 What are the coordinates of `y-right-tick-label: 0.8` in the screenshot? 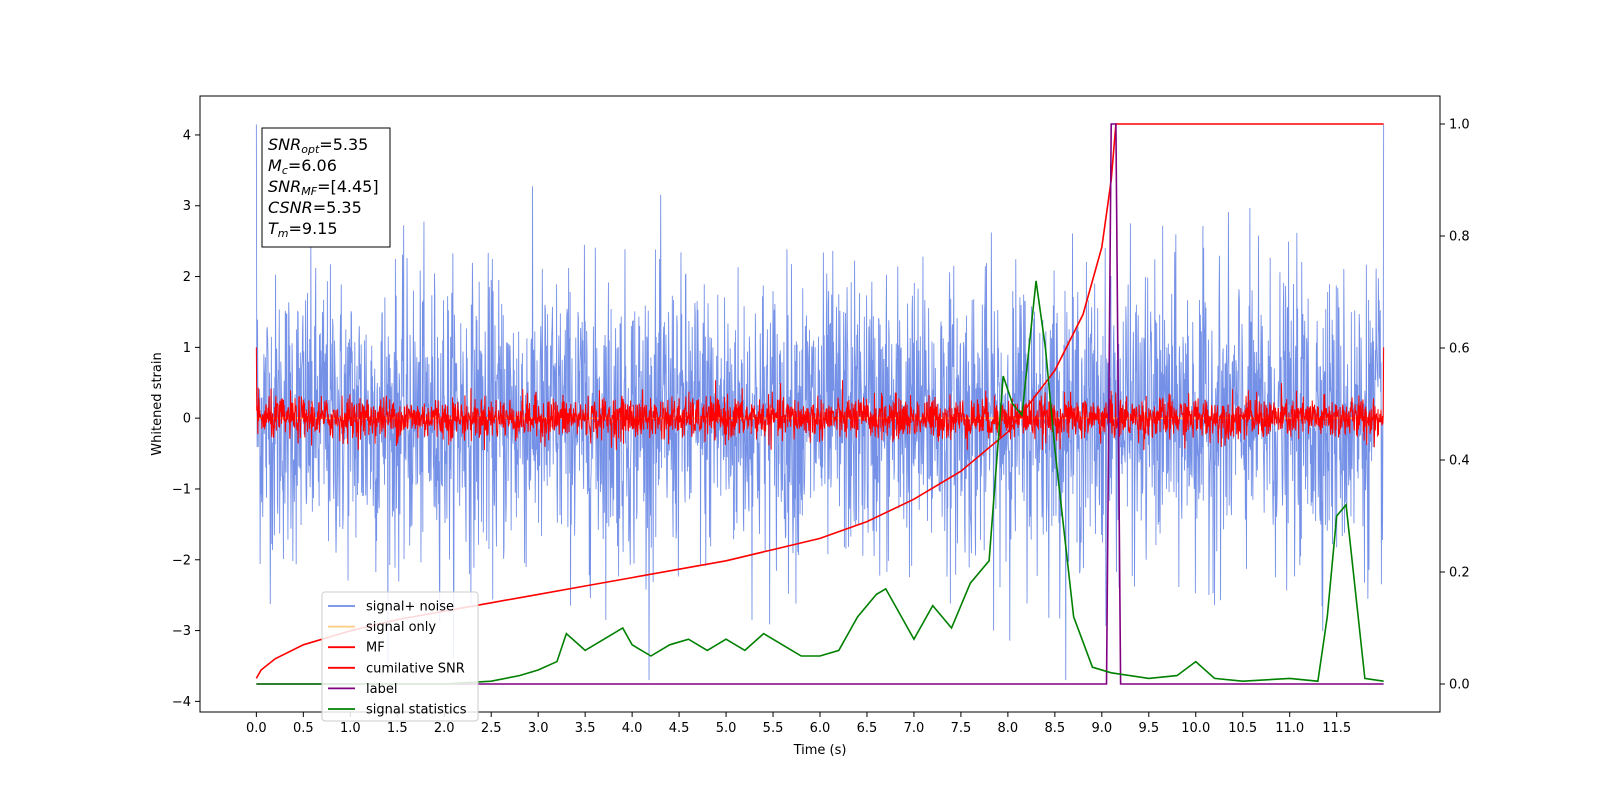 It's located at (1459, 237).